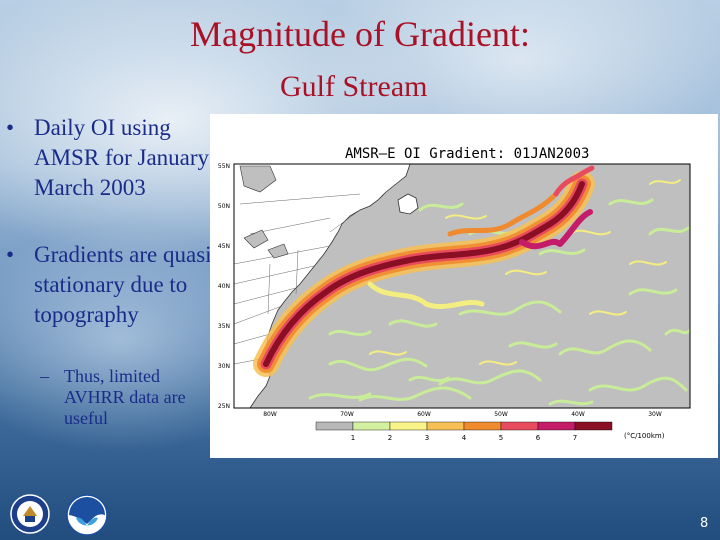 The height and width of the screenshot is (540, 720). Describe the element at coordinates (427, 438) in the screenshot. I see `colorbar-tick: 3` at that location.